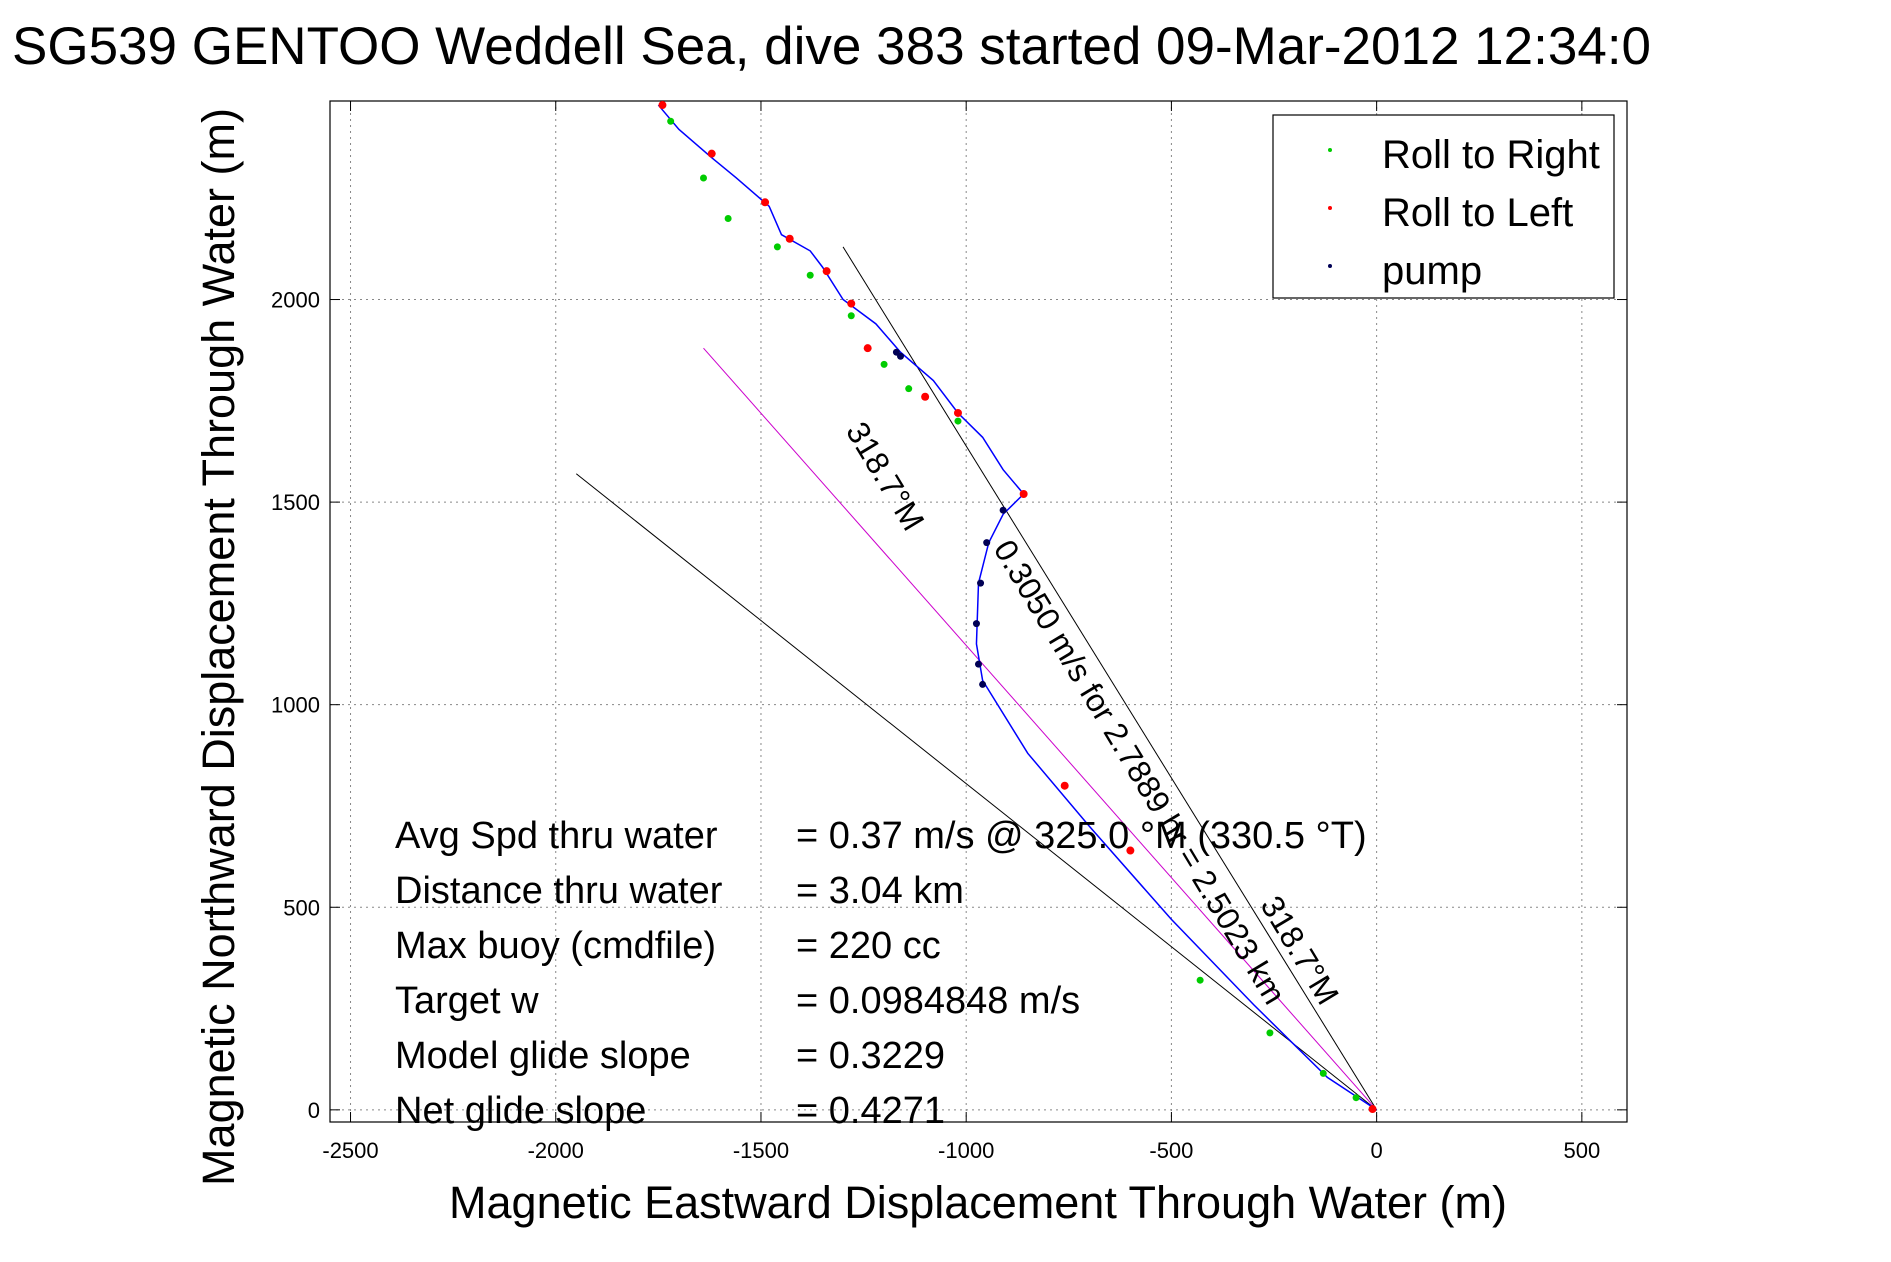 Image resolution: width=1891 pixels, height=1262 pixels. Describe the element at coordinates (1140, 772) in the screenshot. I see `line-annotation: 0.3050 m/s for 2.7889 hr = 2.5023 km` at that location.